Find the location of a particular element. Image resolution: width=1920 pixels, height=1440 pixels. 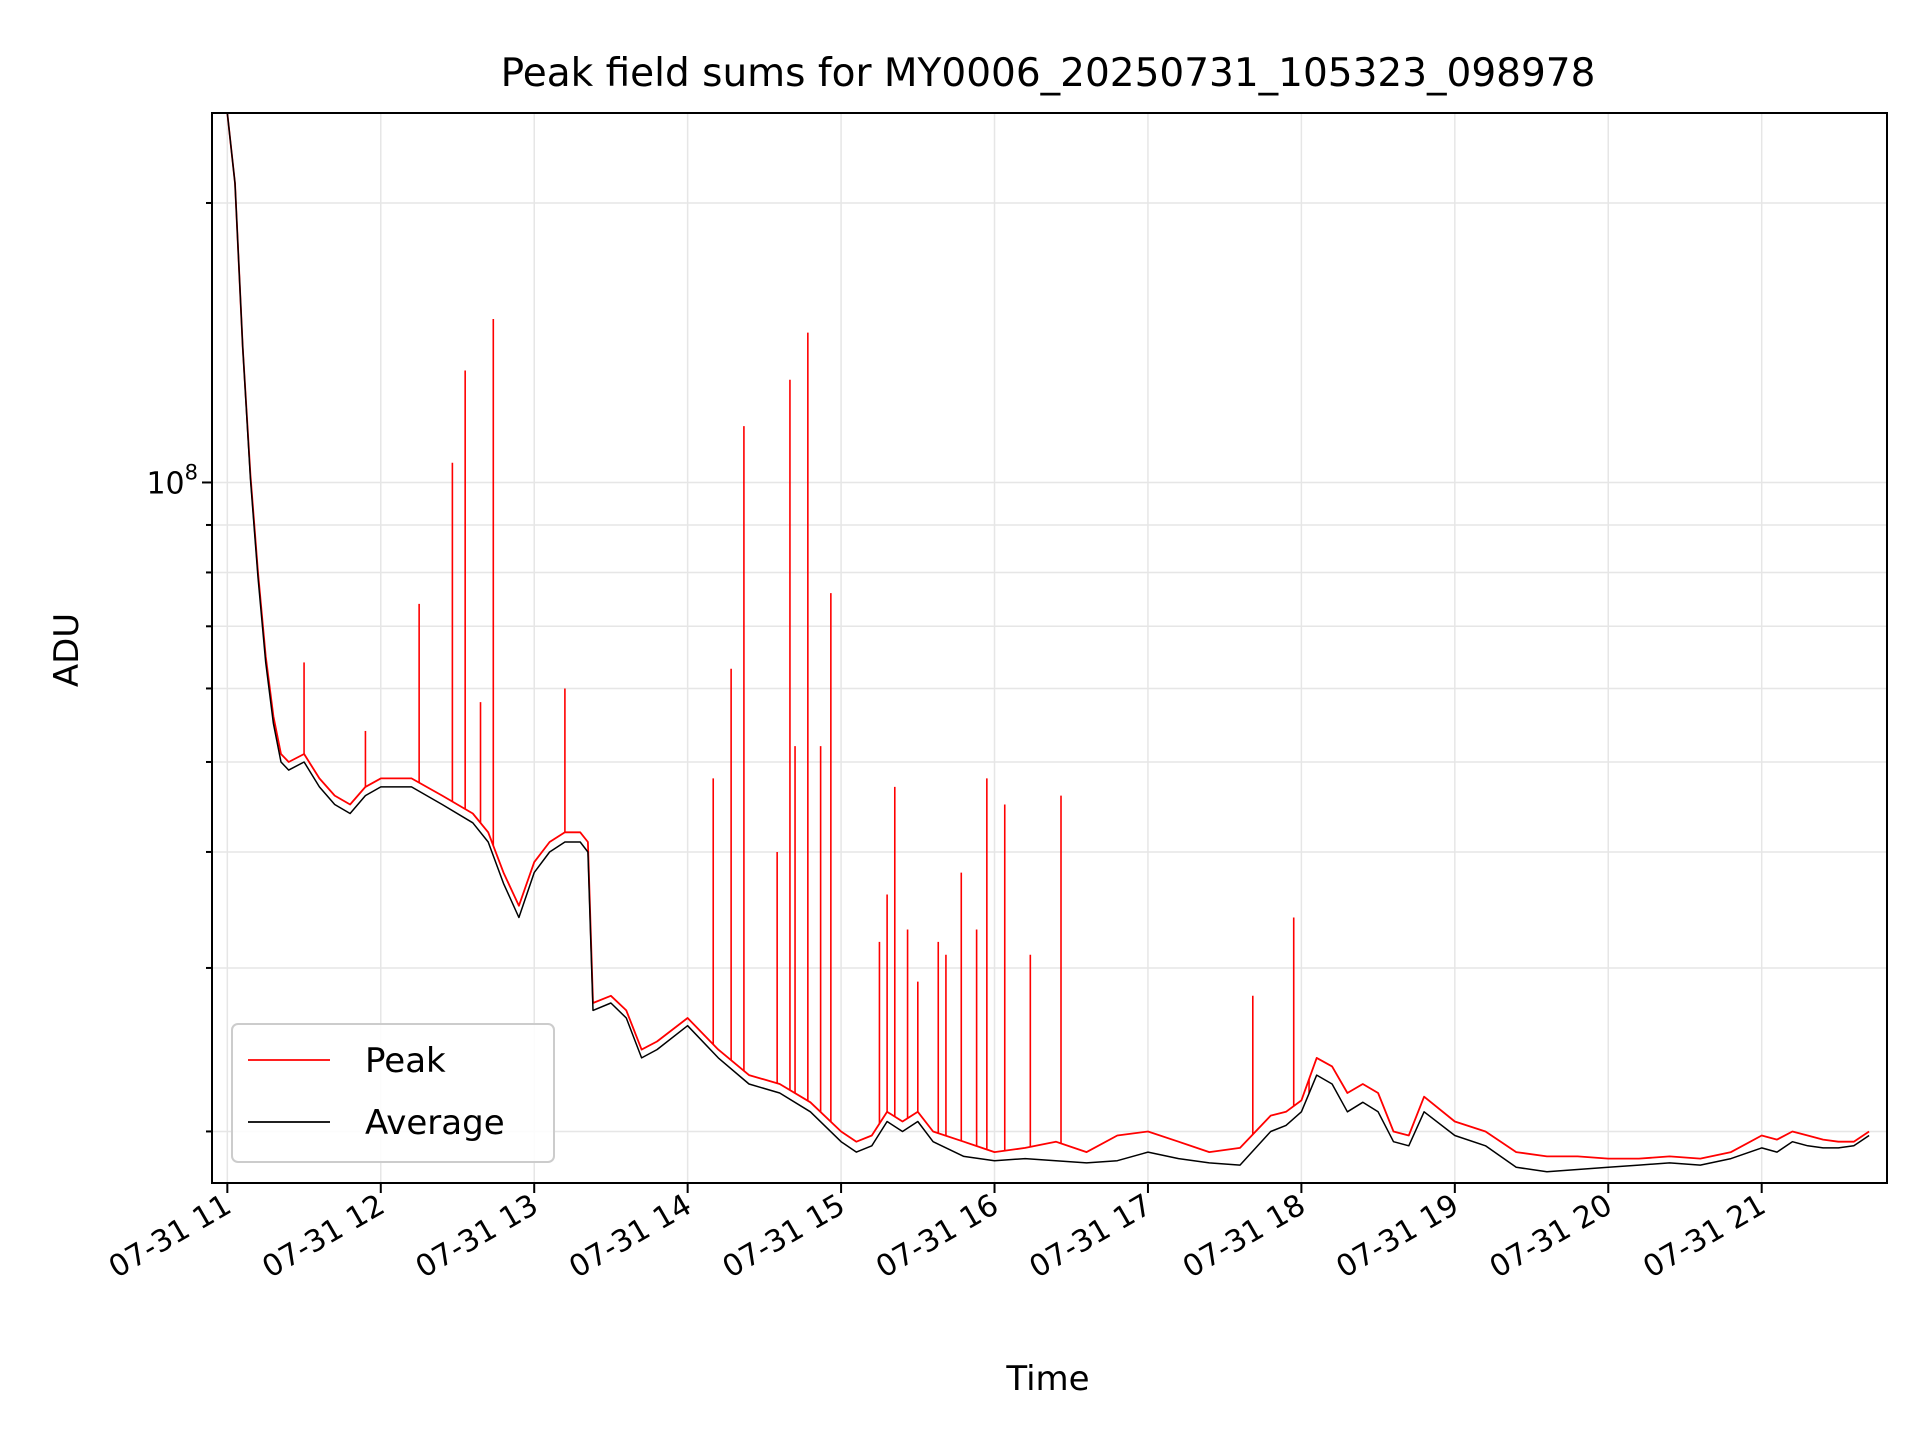

y-axis-label: ADU is located at coordinates (67, 650).